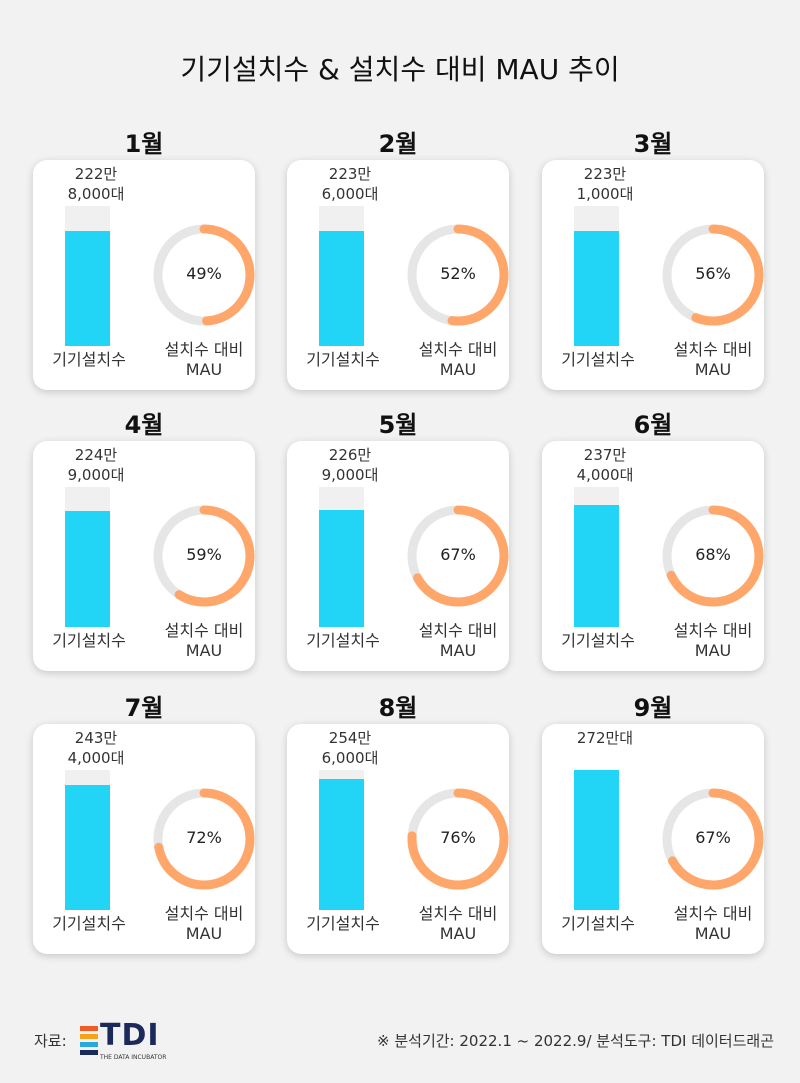 The image size is (800, 1083). What do you see at coordinates (605, 738) in the screenshot?
I see `install-value-label: 272만대` at bounding box center [605, 738].